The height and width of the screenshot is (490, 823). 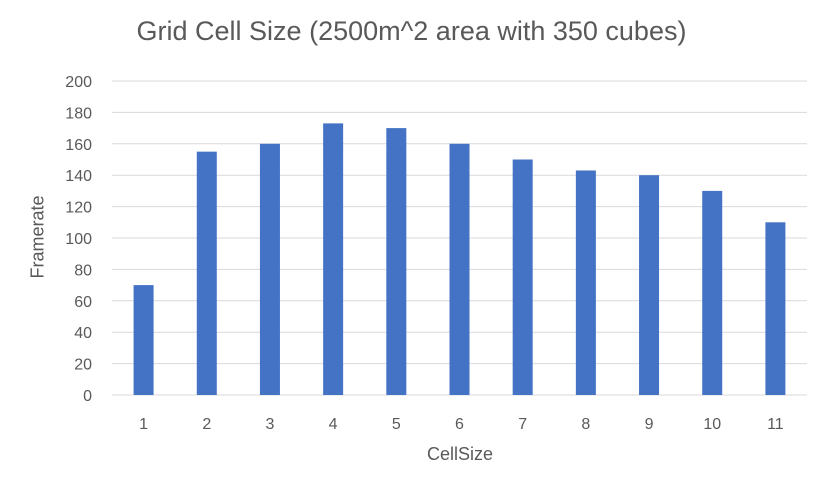 What do you see at coordinates (522, 424) in the screenshot?
I see `x-tick-label: 7` at bounding box center [522, 424].